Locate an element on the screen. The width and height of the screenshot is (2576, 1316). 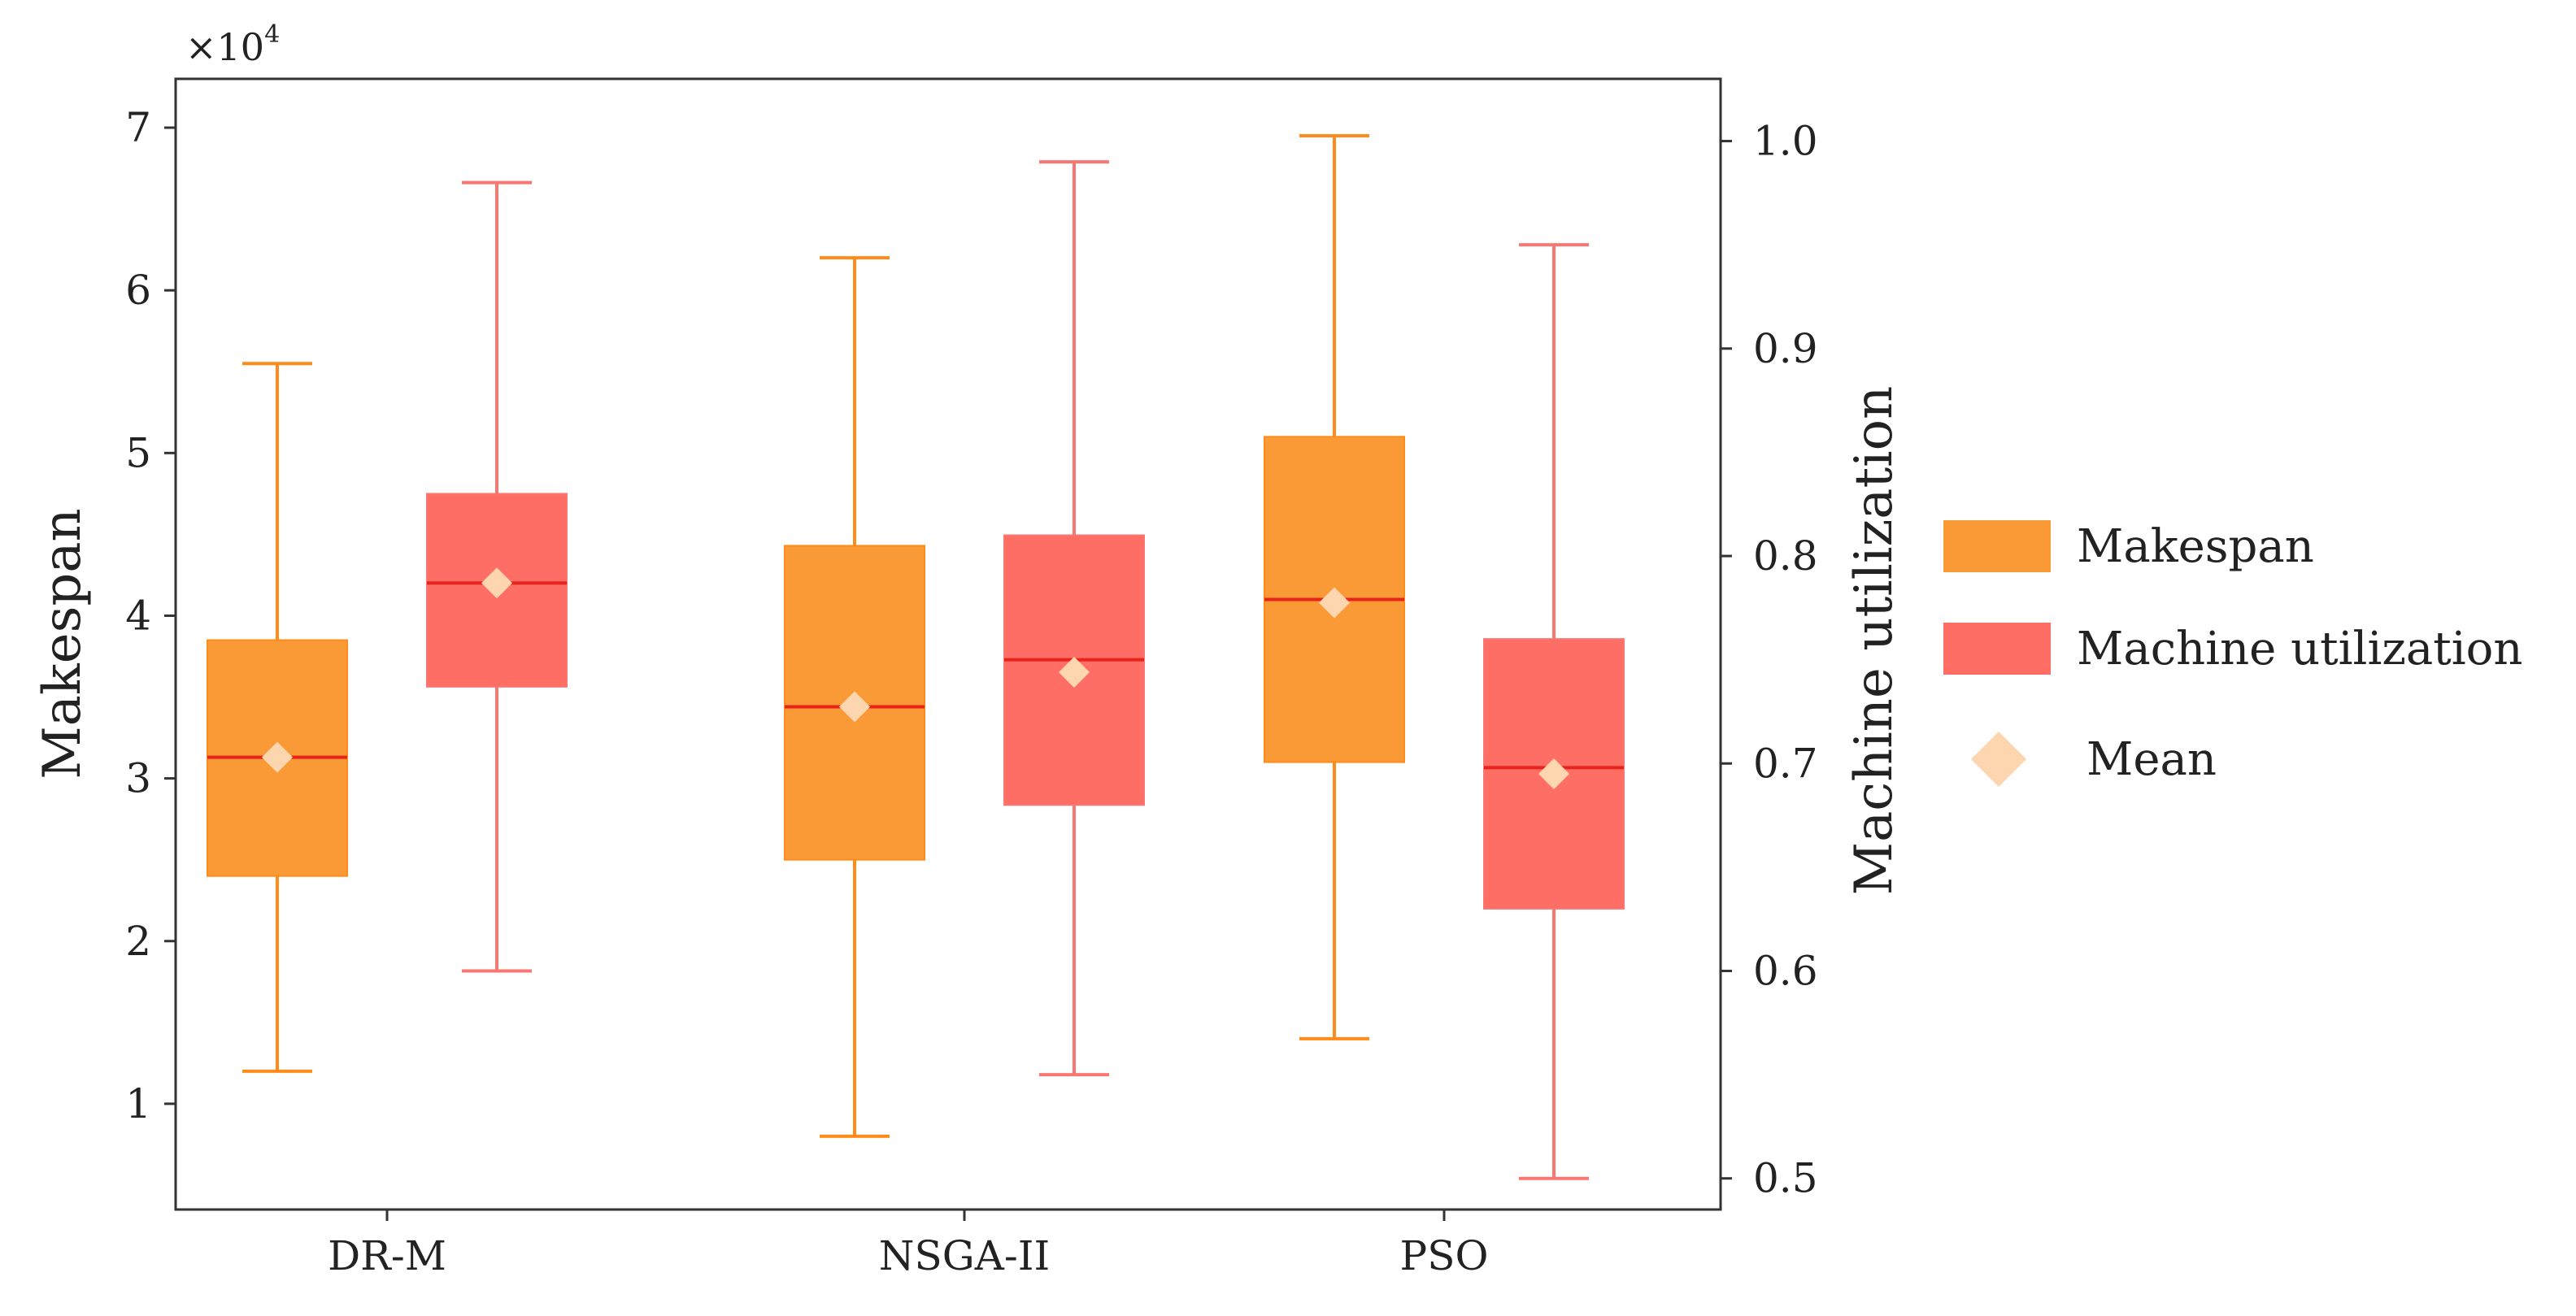
left-tick-label: 4 is located at coordinates (138, 615).